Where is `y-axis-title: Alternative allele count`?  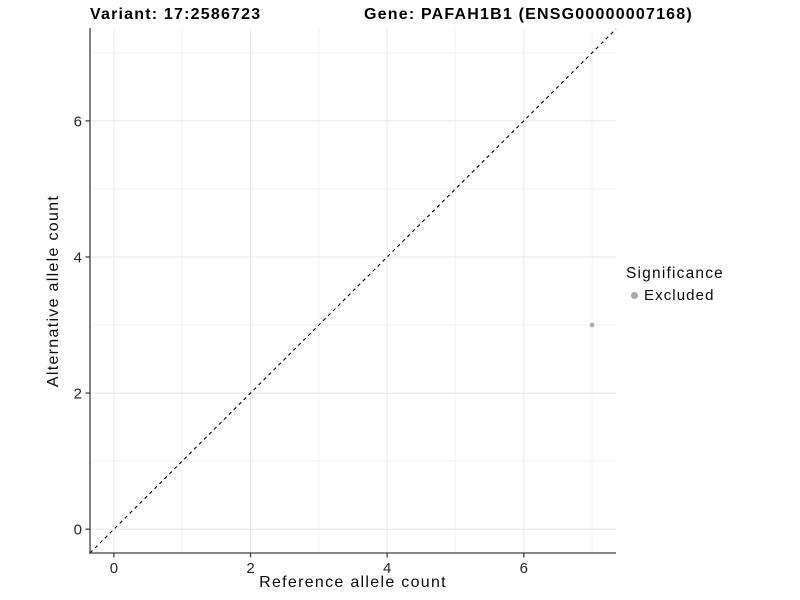
y-axis-title: Alternative allele count is located at coordinates (53, 291).